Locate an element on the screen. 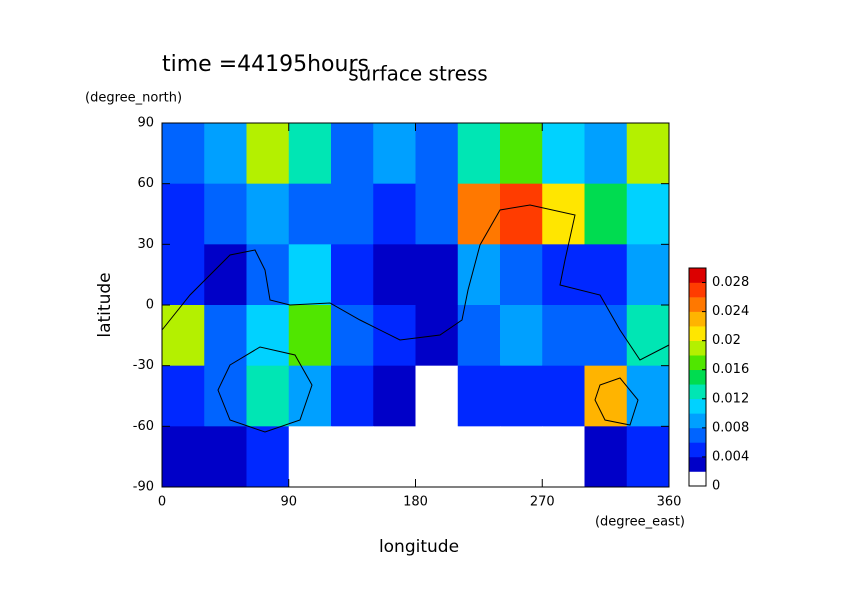 The width and height of the screenshot is (842, 595). y-tick-label: -90 is located at coordinates (143, 487).